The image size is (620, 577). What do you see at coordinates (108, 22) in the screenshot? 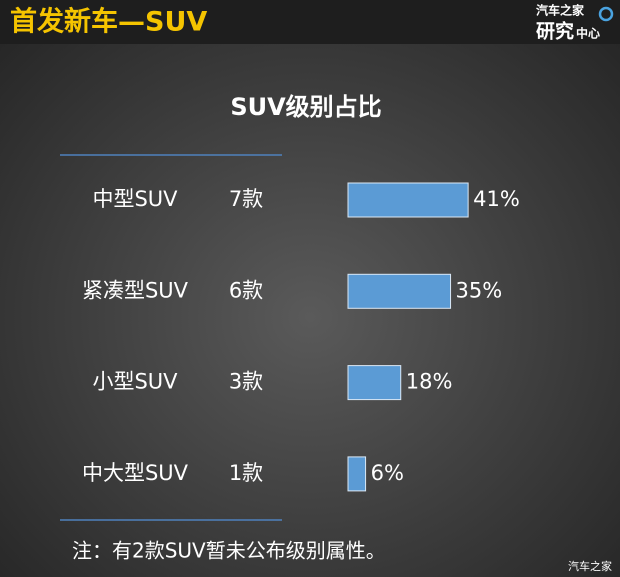
I see `header-title: 首发新车—SUV` at bounding box center [108, 22].